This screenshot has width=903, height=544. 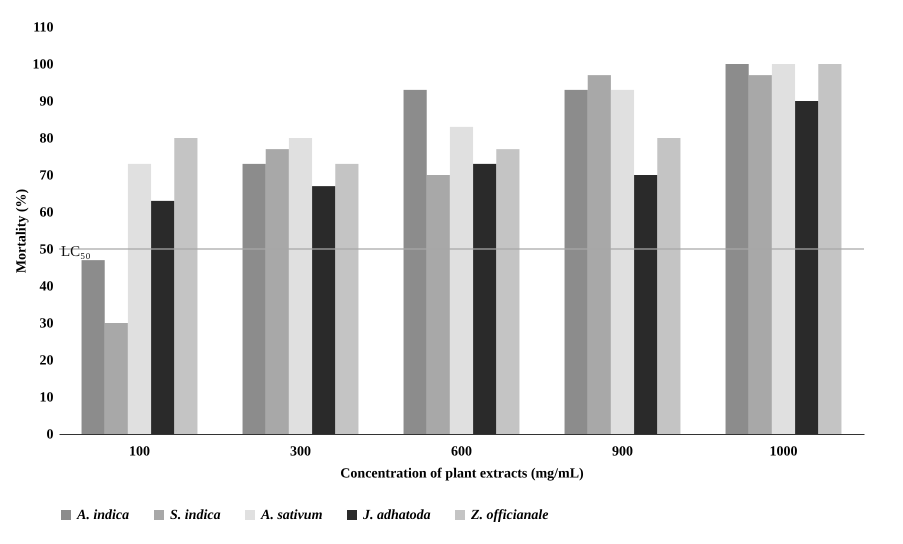 I want to click on y-axis-title: Mortality (%), so click(x=22, y=231).